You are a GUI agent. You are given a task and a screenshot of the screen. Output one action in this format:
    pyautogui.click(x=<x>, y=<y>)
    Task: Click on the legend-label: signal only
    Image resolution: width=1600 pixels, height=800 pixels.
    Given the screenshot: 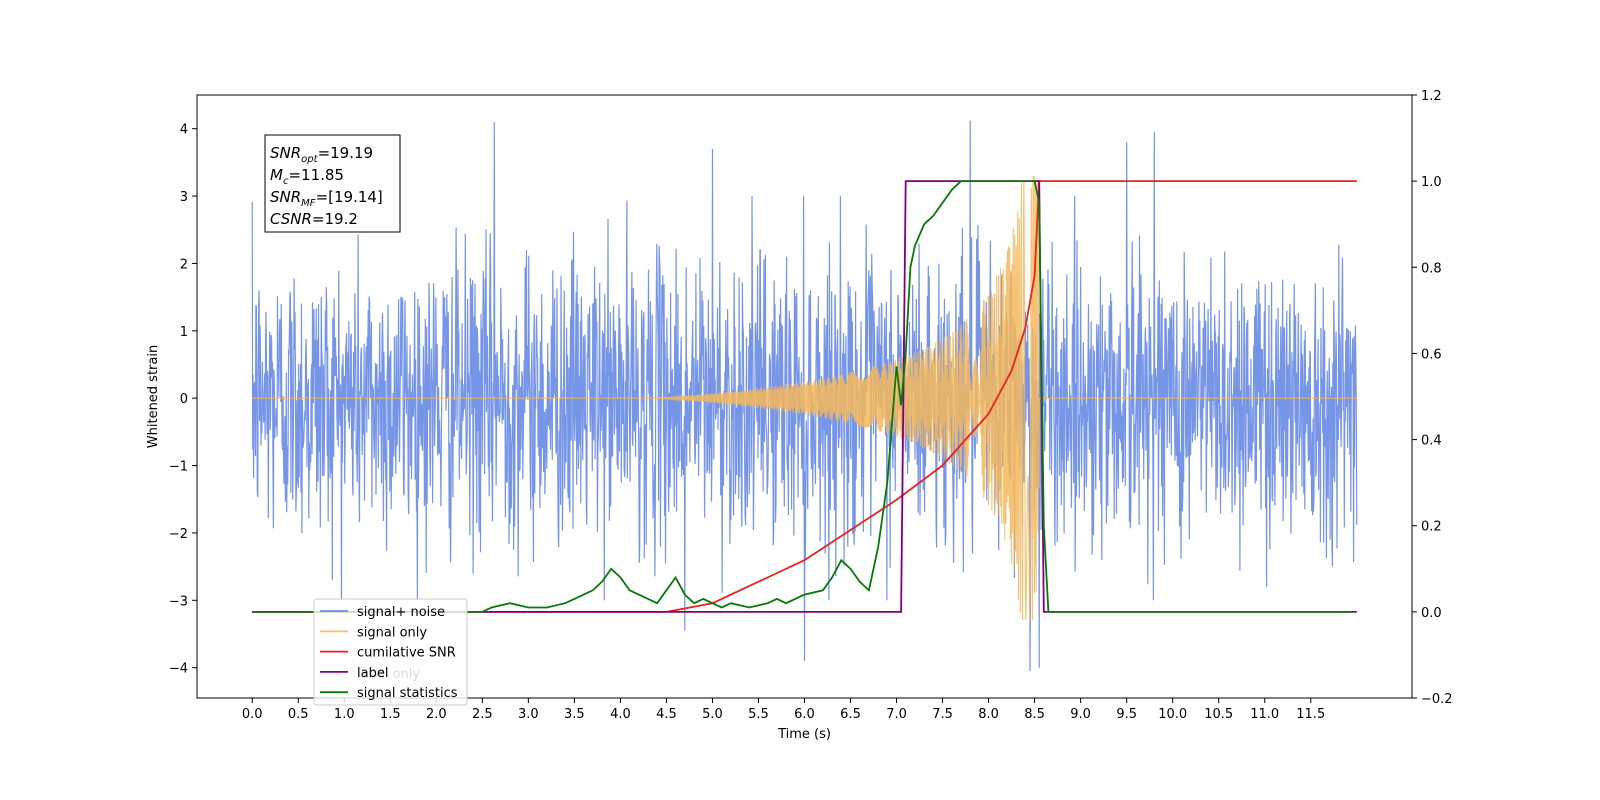 What is the action you would take?
    pyautogui.click(x=392, y=632)
    